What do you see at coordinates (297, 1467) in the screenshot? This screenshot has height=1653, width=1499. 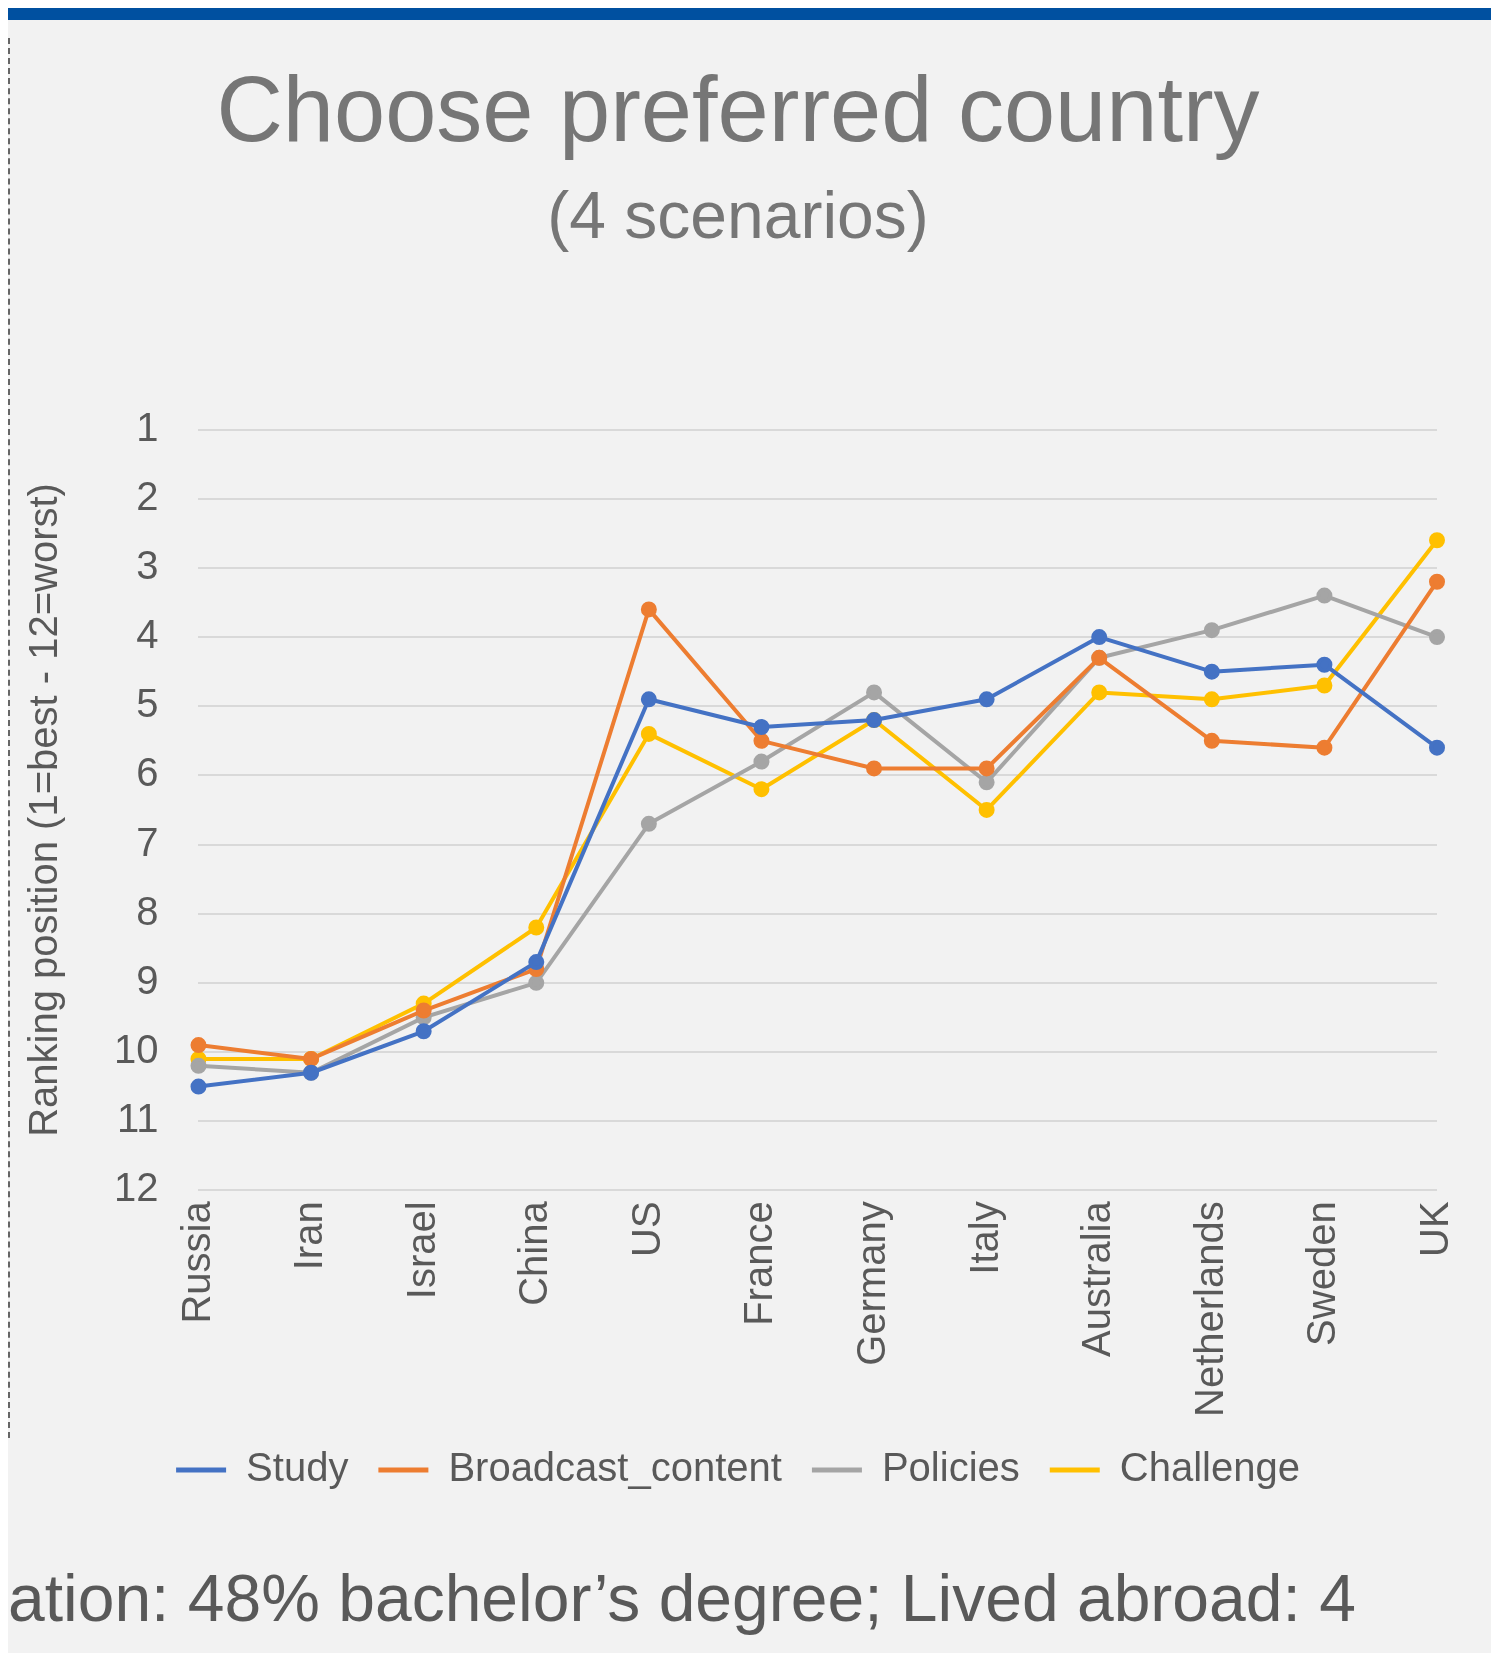 I see `legend-label: Study` at bounding box center [297, 1467].